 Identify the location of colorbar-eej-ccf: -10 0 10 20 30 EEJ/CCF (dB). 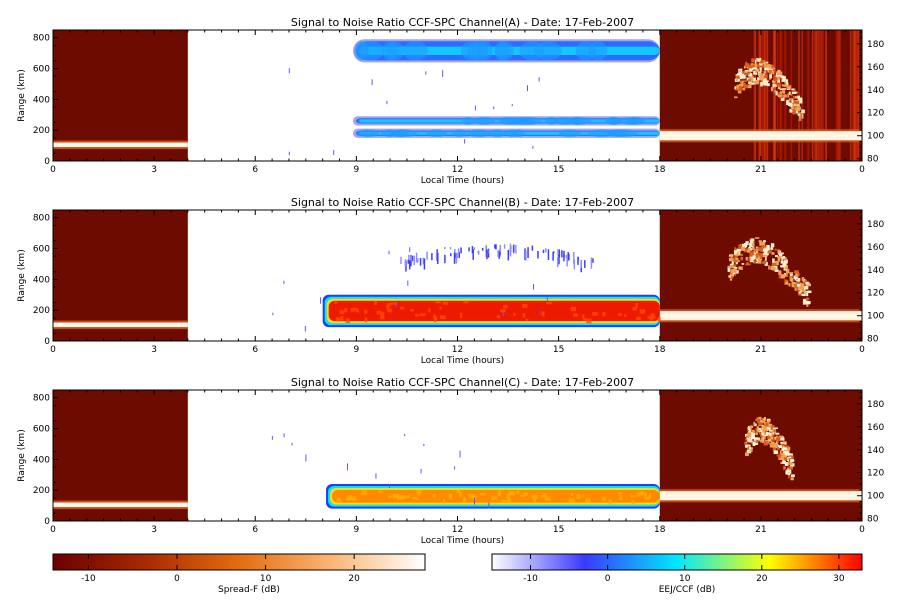
(677, 574).